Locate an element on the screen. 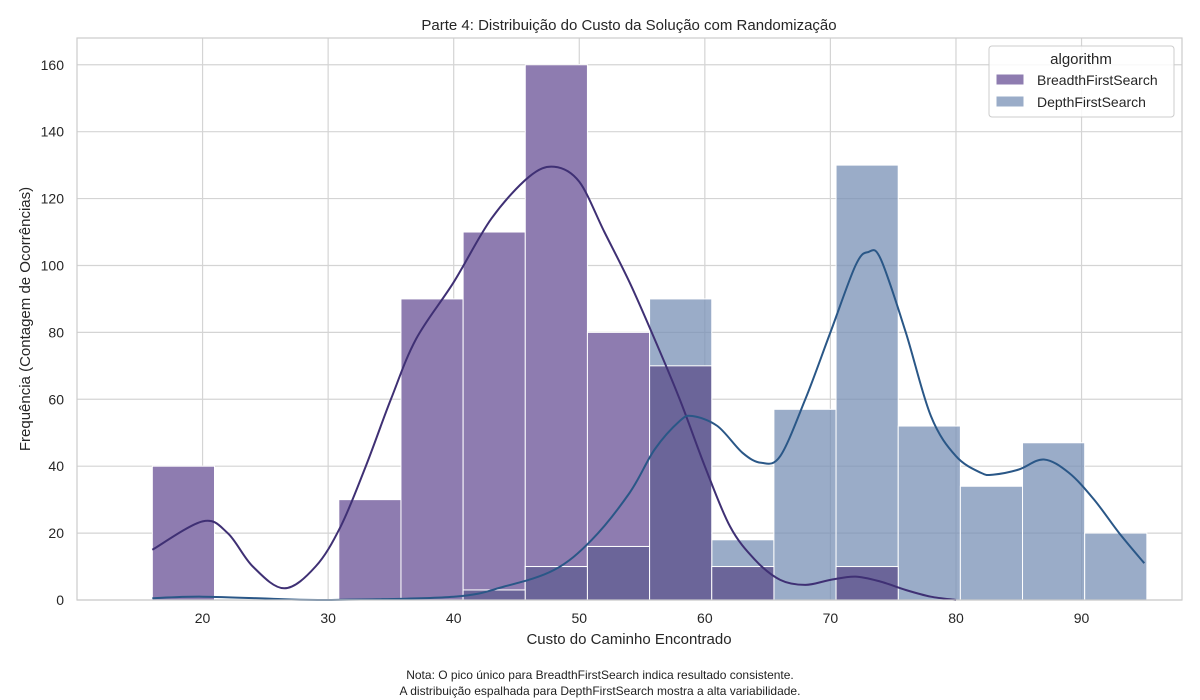 The height and width of the screenshot is (700, 1200). y-tick-label: 40 is located at coordinates (56, 466).